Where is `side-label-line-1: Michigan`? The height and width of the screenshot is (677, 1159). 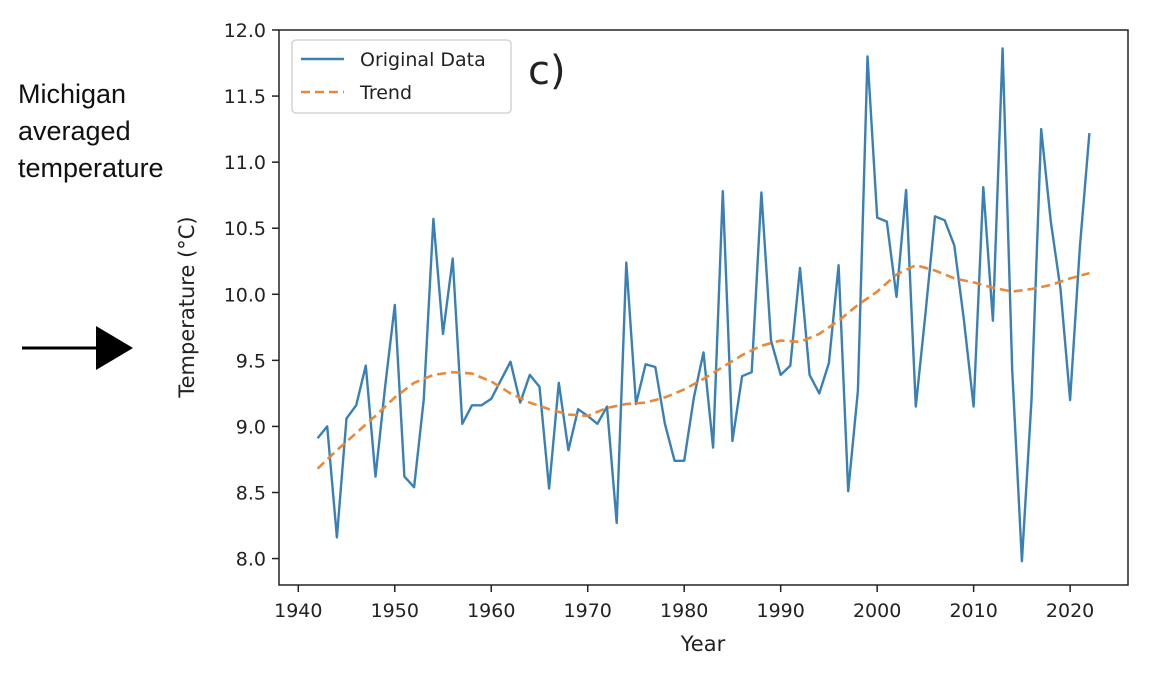 side-label-line-1: Michigan is located at coordinates (72, 94).